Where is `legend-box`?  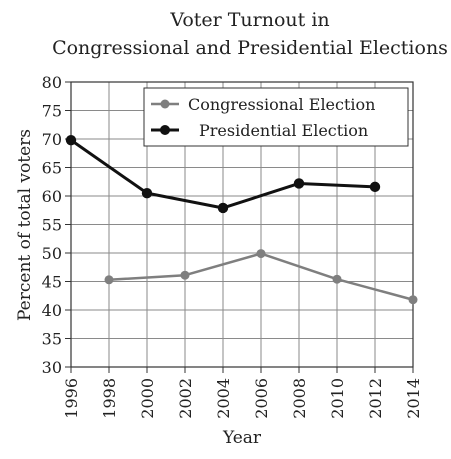 legend-box is located at coordinates (276, 117).